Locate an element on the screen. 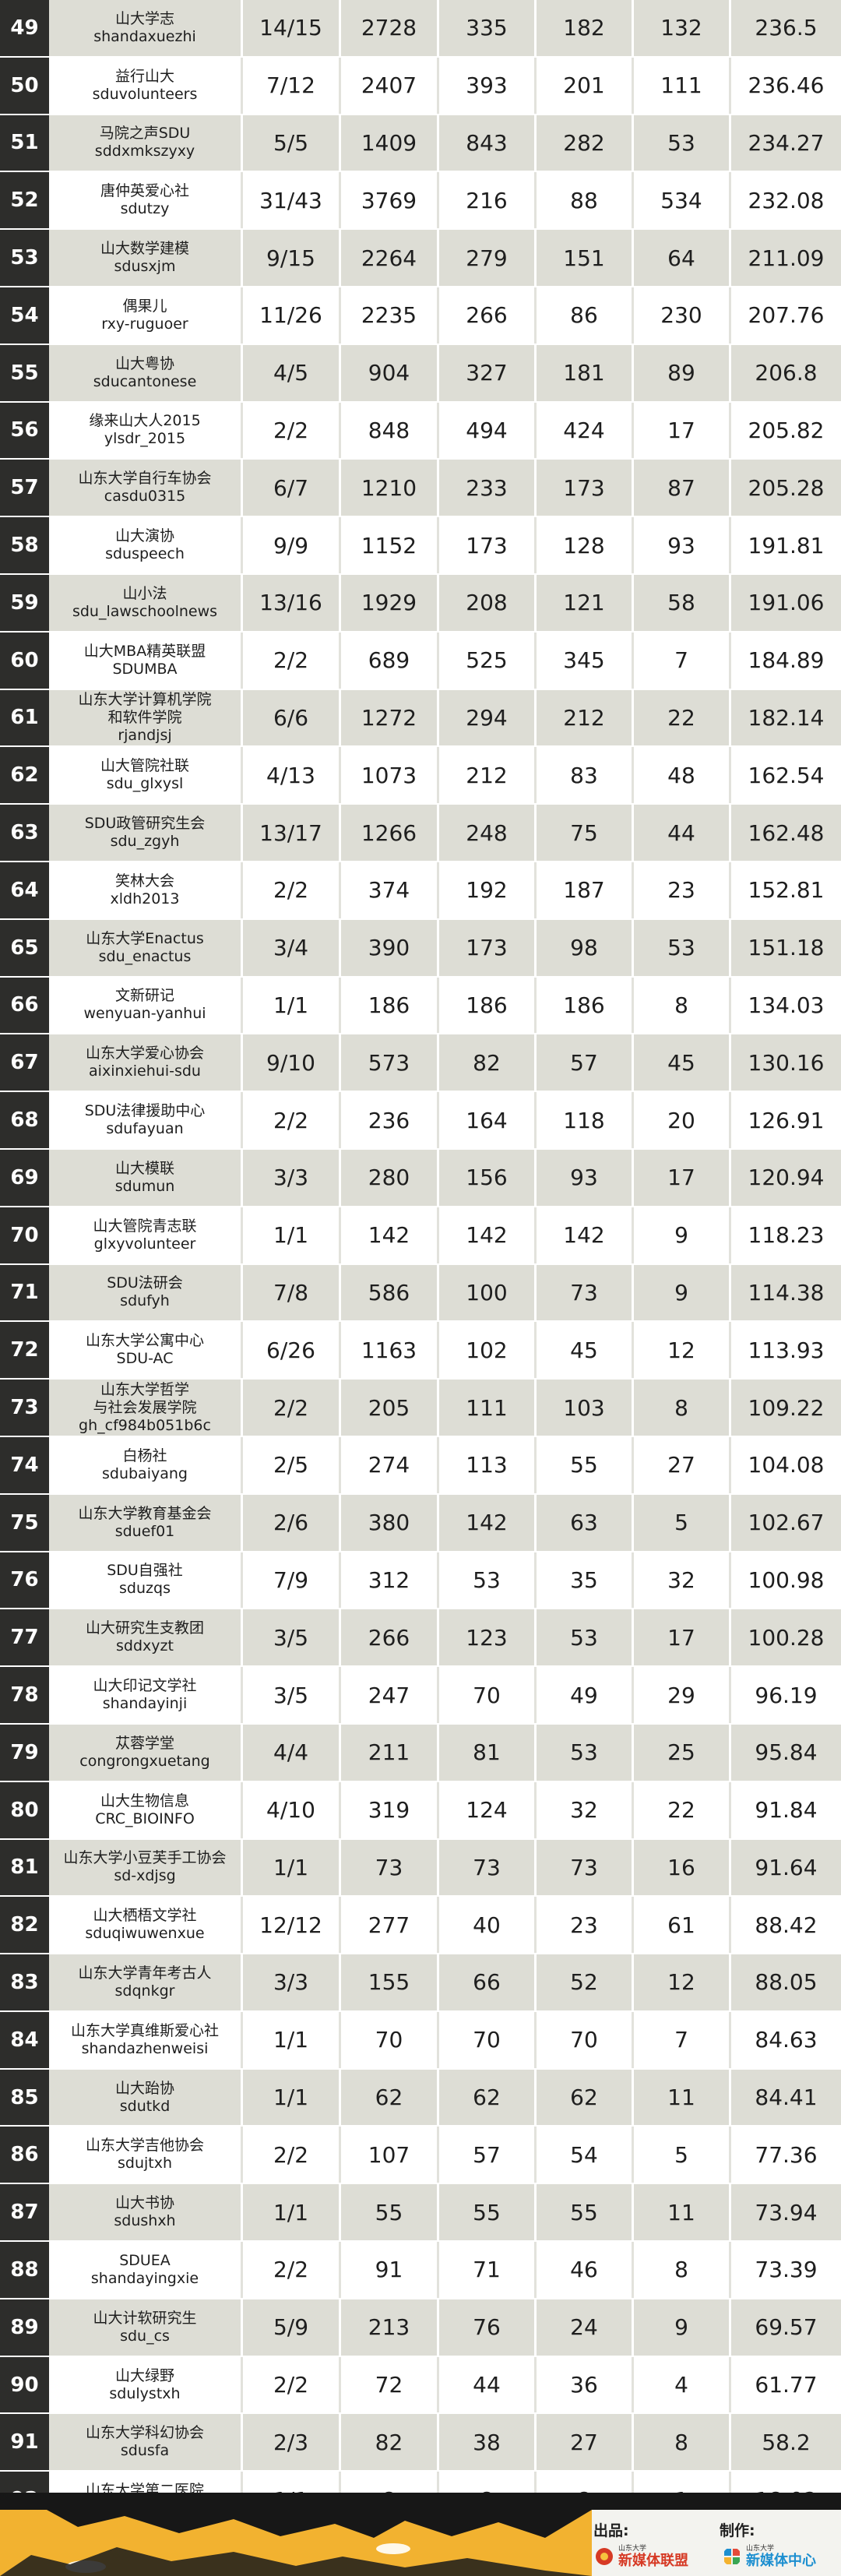  stat-cell-c1: 3/5 is located at coordinates (292, 1695).